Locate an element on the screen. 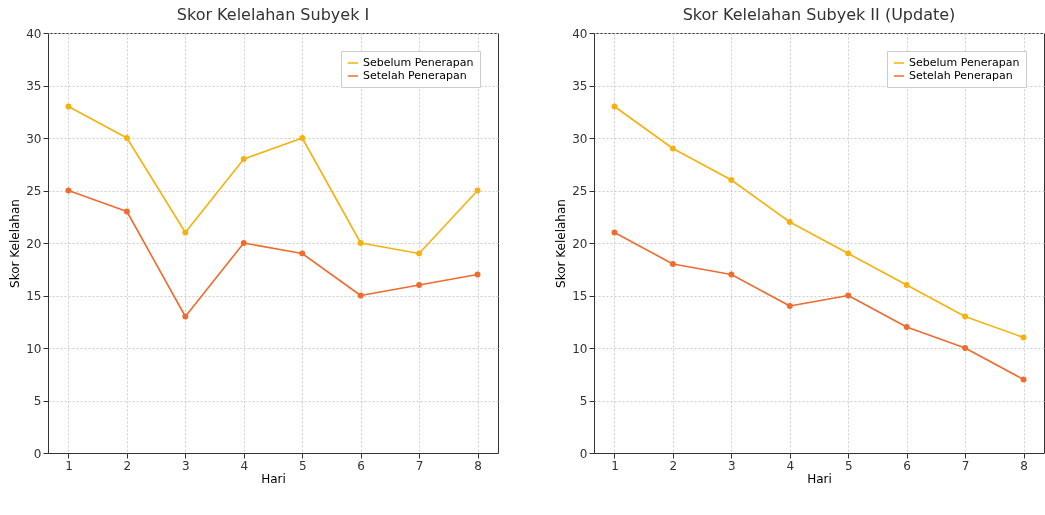 The image size is (1045, 515). chart-title: Skor Kelelahan Subyek I is located at coordinates (273, 14).